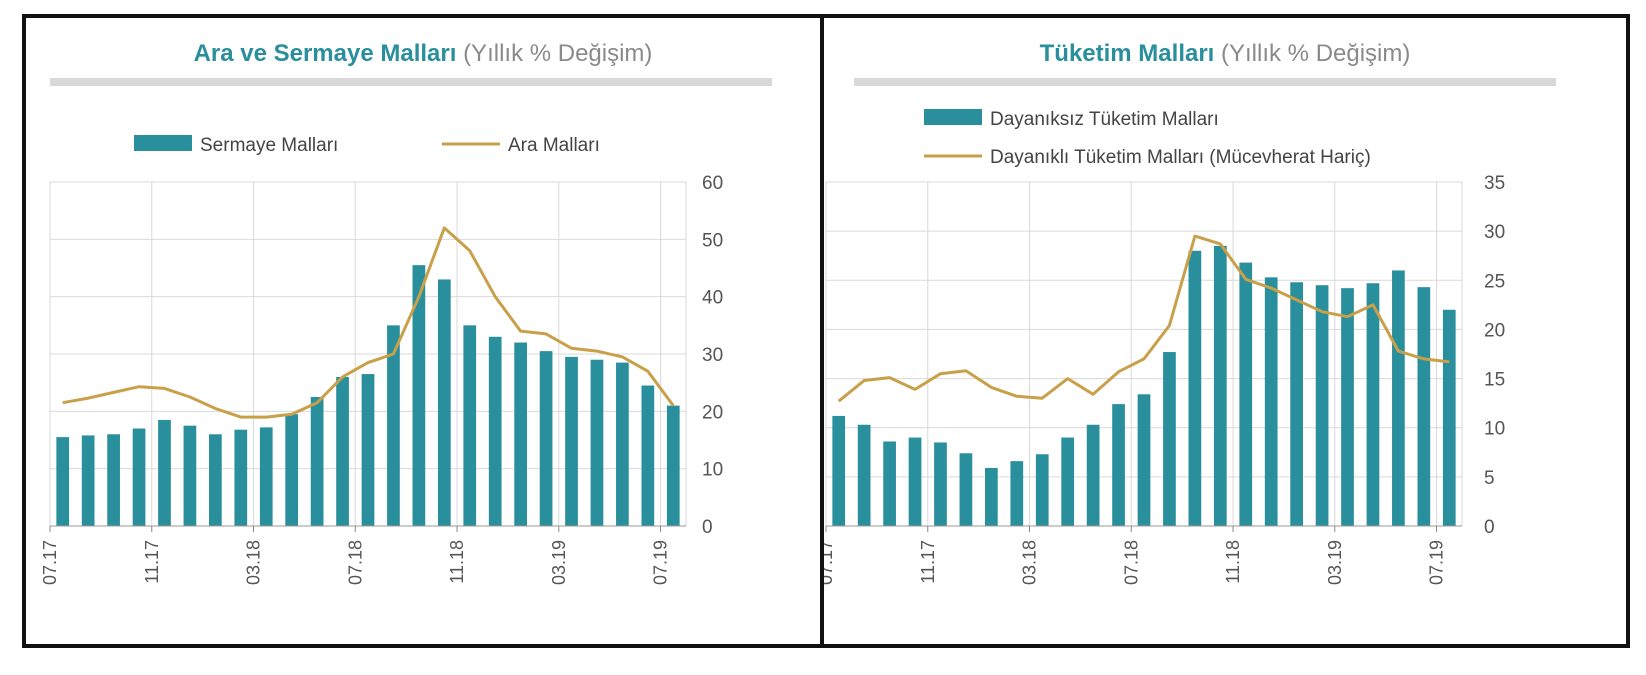 The height and width of the screenshot is (675, 1646). What do you see at coordinates (50, 562) in the screenshot?
I see `left-xtick-label: 07.17` at bounding box center [50, 562].